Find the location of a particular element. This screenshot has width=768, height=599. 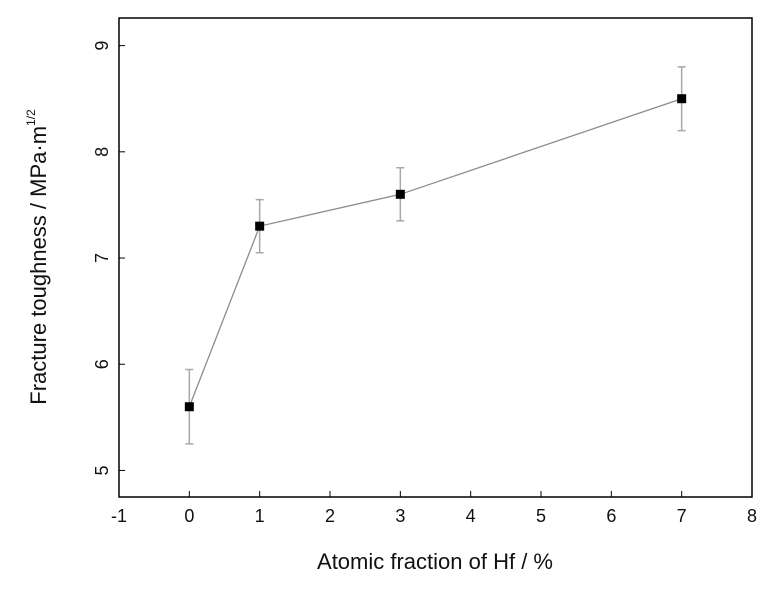

x-tick-label: 0 is located at coordinates (189, 516).